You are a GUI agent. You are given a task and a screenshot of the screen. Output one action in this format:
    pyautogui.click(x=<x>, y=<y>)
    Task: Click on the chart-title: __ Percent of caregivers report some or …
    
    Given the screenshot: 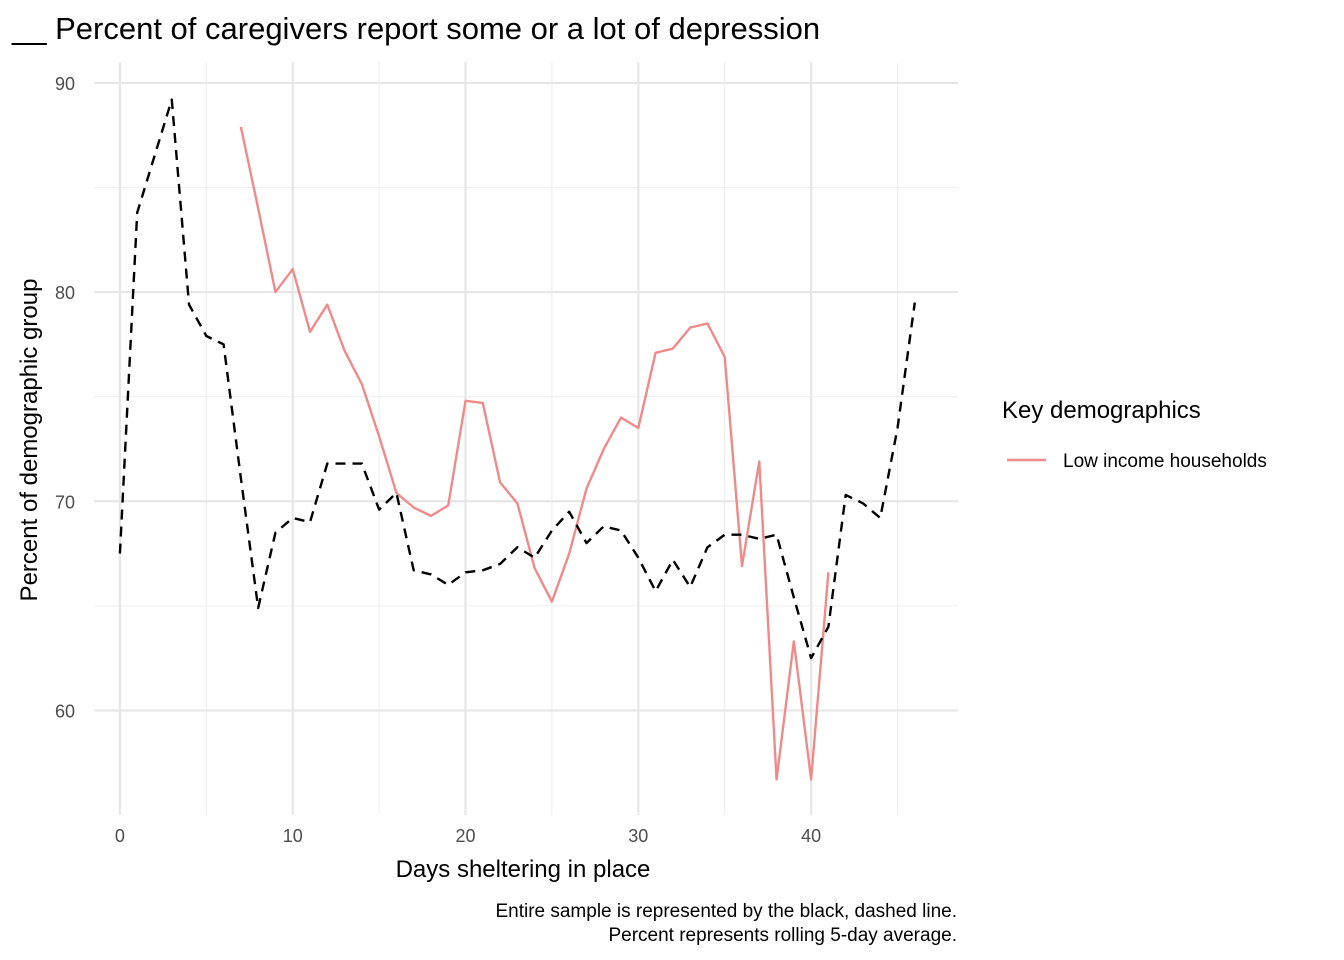 What is the action you would take?
    pyautogui.click(x=415, y=28)
    